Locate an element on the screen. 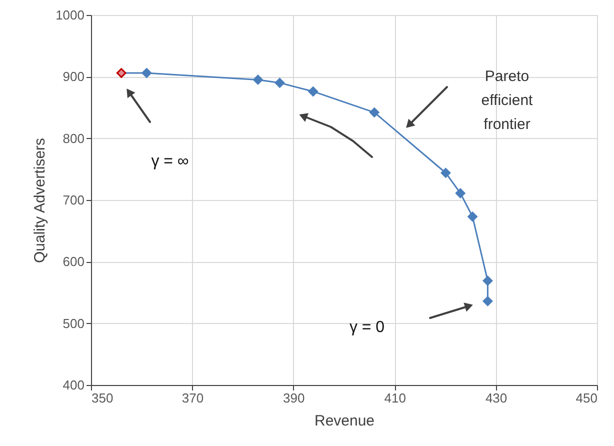 The image size is (614, 446). y-tick-label: 400 is located at coordinates (73, 385).